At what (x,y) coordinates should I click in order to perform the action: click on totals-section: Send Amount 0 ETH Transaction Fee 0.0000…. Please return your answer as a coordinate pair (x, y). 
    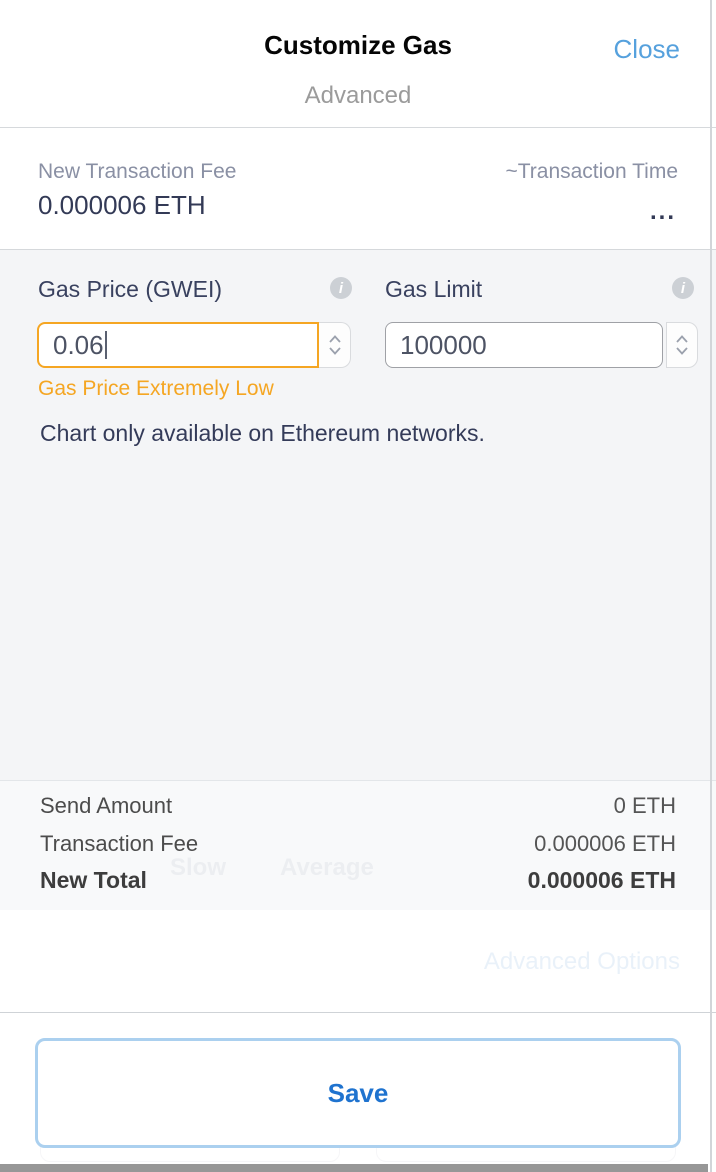
    Looking at the image, I should click on (358, 845).